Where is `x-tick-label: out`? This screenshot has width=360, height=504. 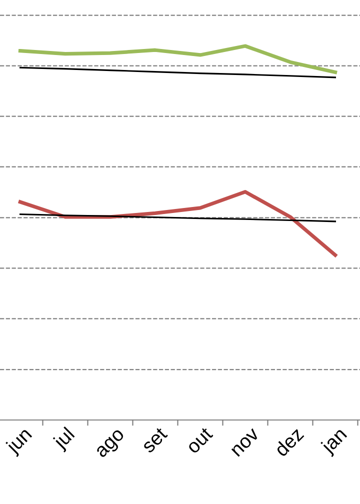
x-tick-label: out is located at coordinates (200, 440).